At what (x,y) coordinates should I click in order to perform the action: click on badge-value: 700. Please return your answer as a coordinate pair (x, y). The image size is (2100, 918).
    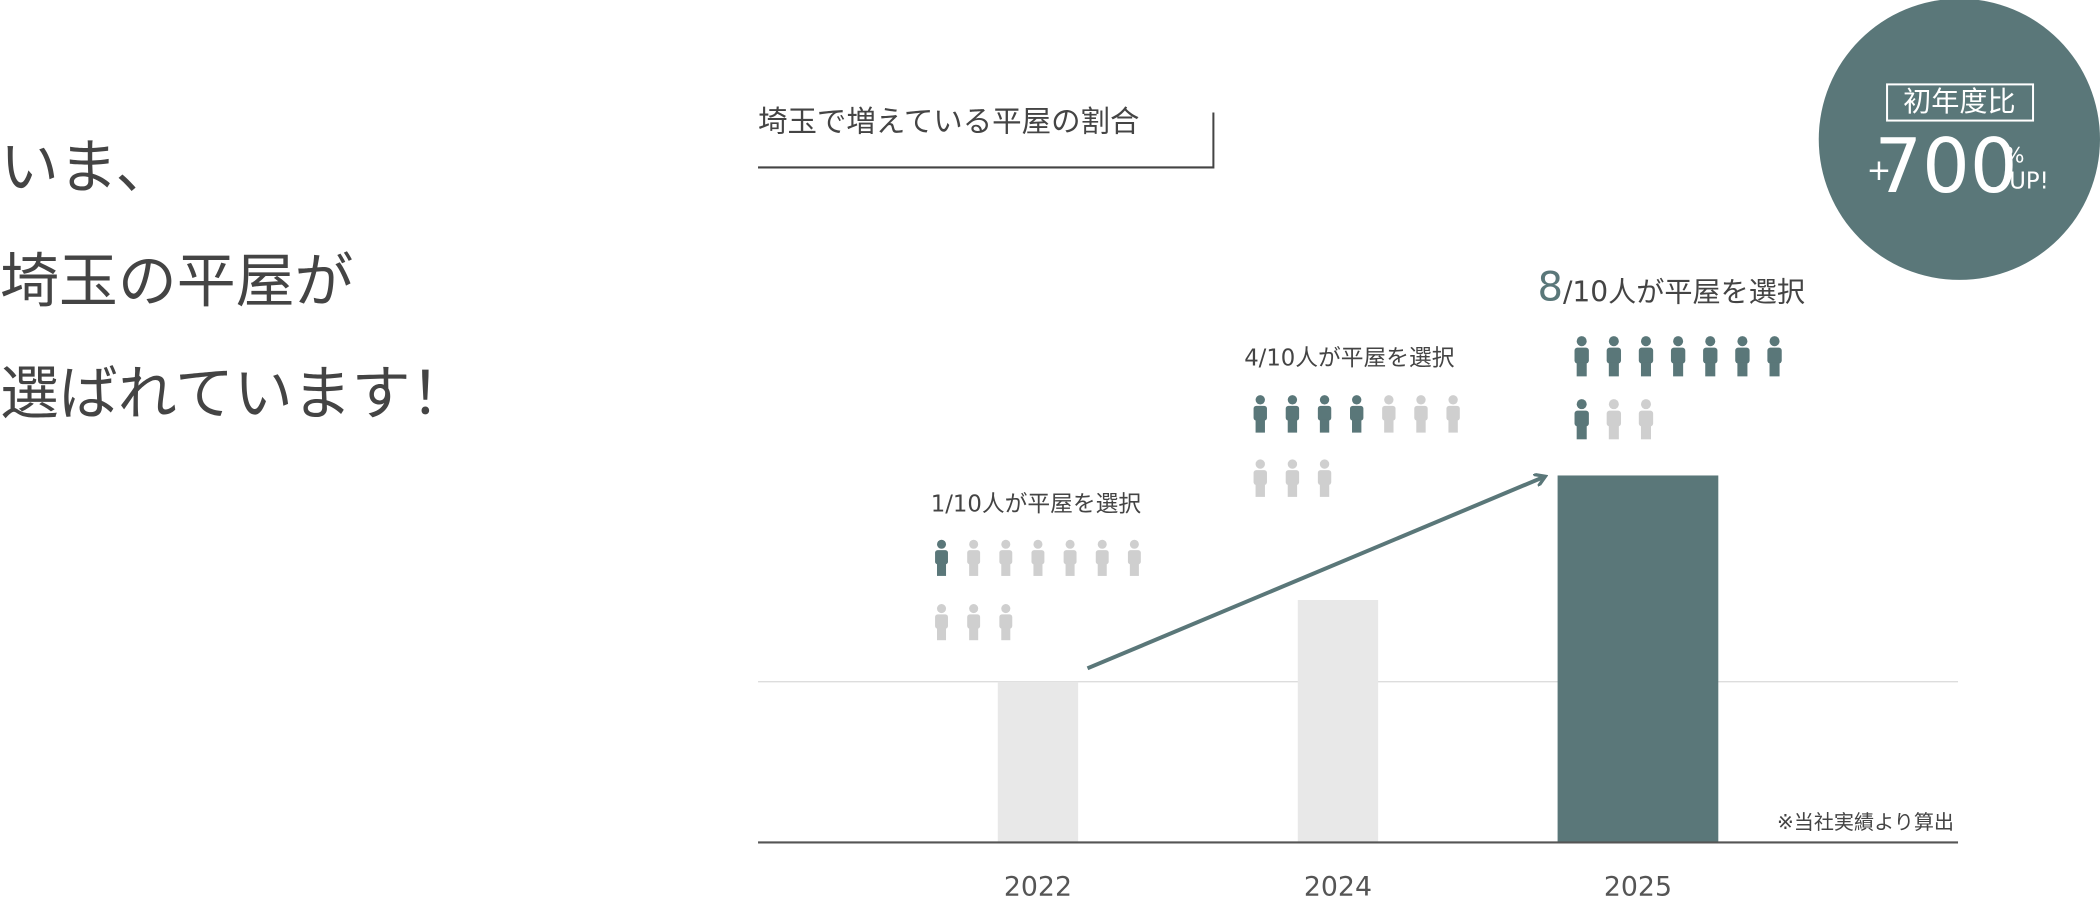
    Looking at the image, I should click on (1945, 166).